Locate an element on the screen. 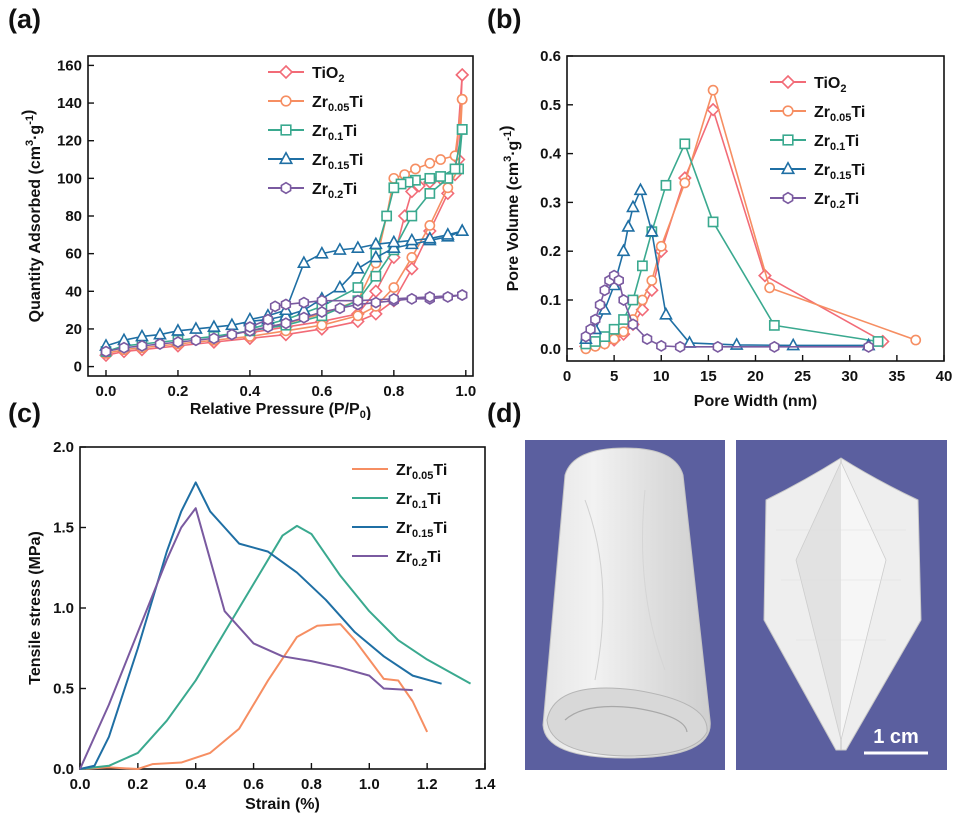 The width and height of the screenshot is (955, 821). scale-bar-label: 1 cm is located at coordinates (896, 737).